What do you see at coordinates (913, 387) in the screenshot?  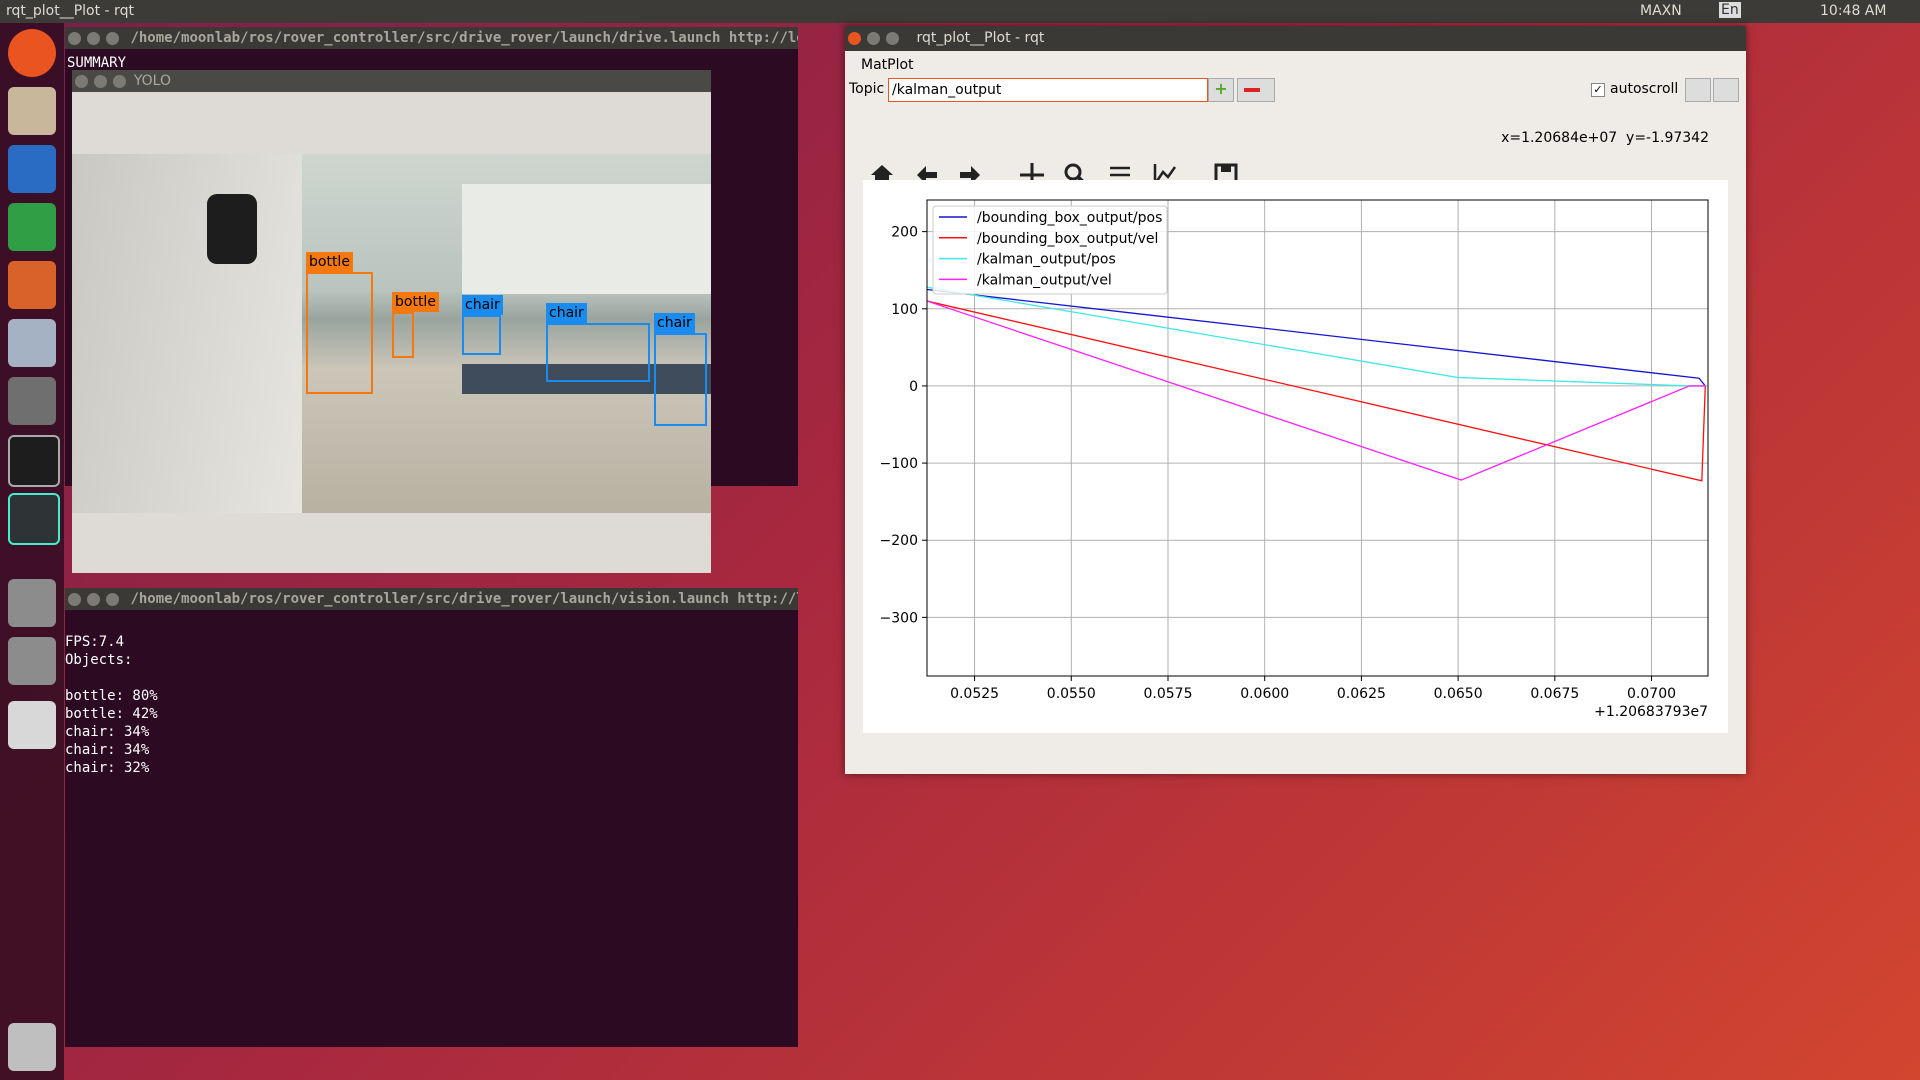 I see `y-tick-label: 0` at bounding box center [913, 387].